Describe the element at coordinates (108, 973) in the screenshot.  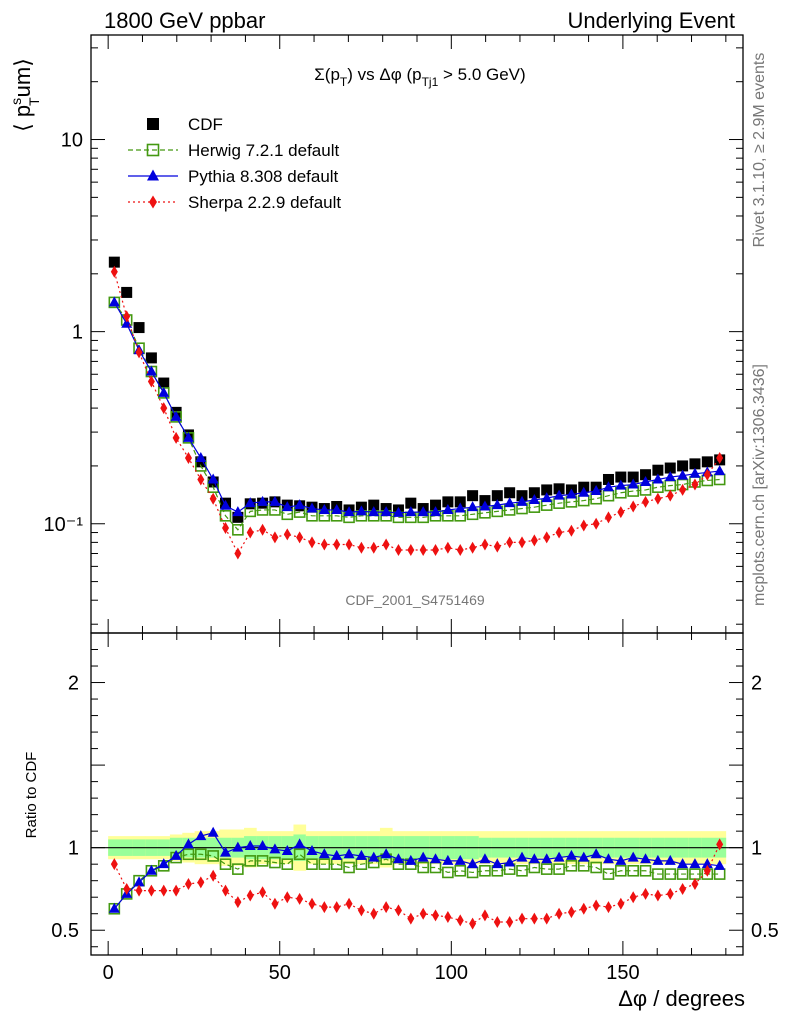
I see `x-tick-label: 0` at that location.